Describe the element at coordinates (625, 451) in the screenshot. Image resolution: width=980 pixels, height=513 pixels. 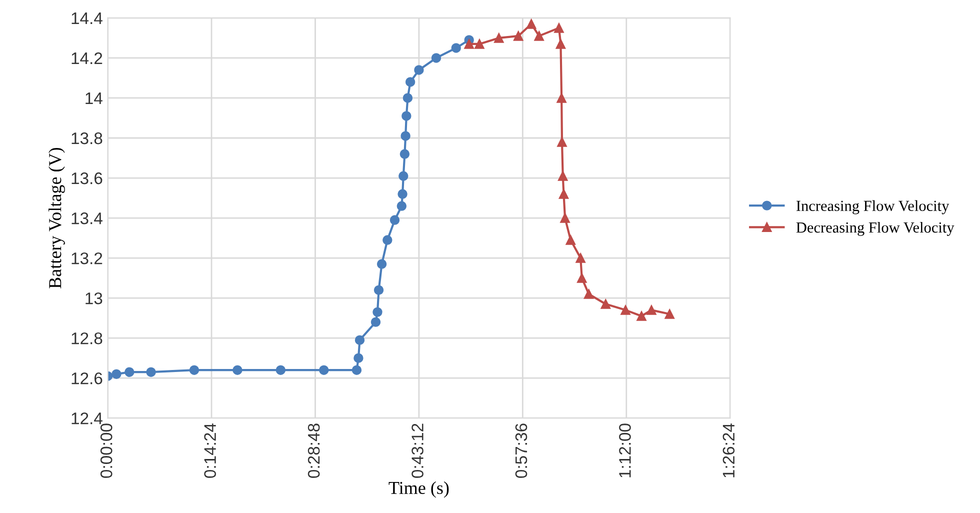
I see `x-tick-label: 1:12:00` at that location.